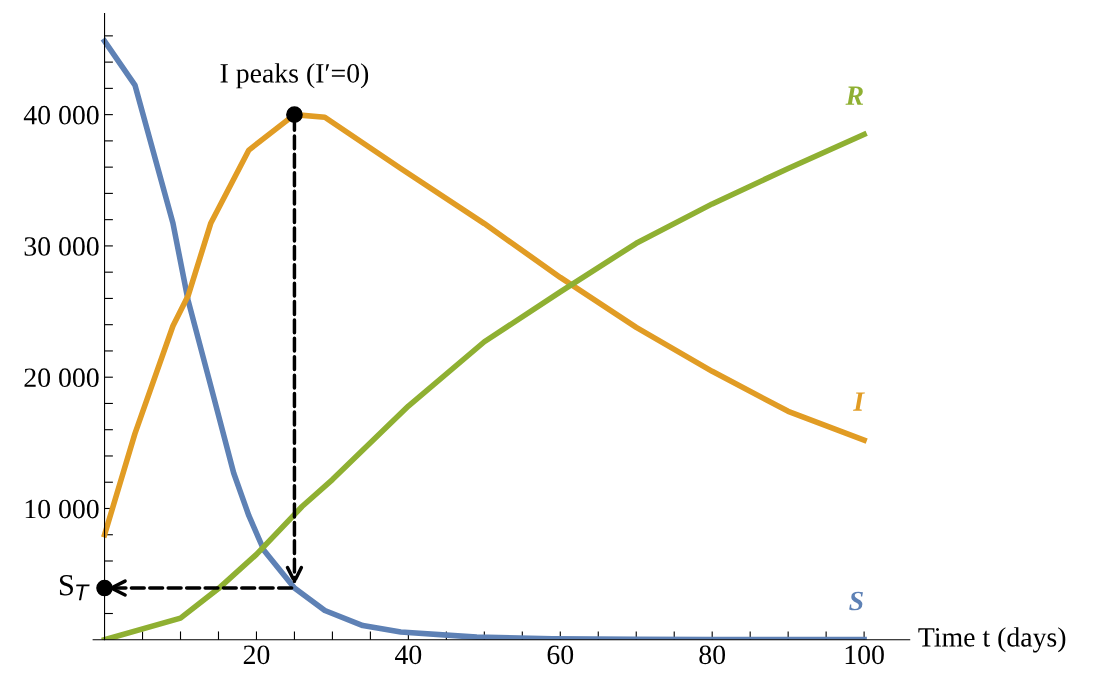 The height and width of the screenshot is (677, 1096). Describe the element at coordinates (408, 655) in the screenshot. I see `x-tick-label: 40` at that location.